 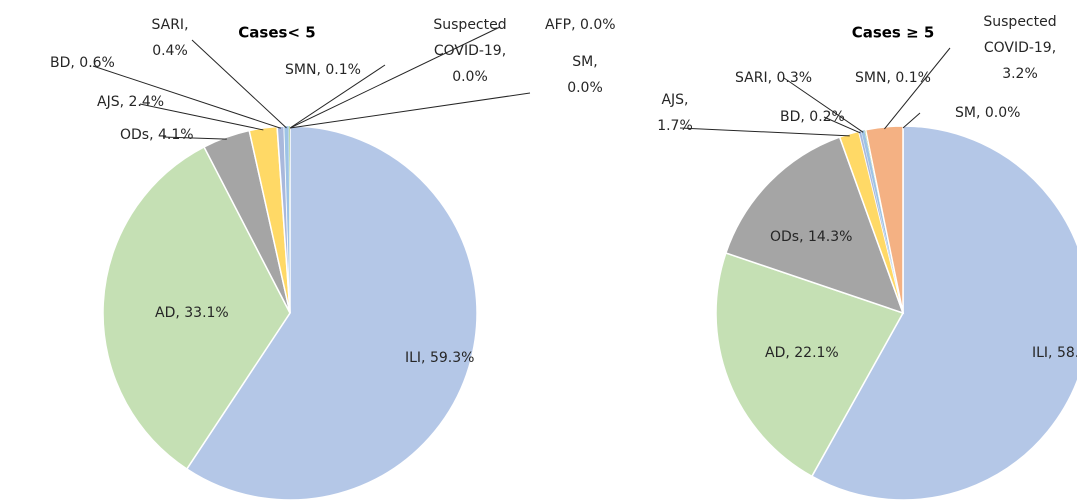 What do you see at coordinates (812, 117) in the screenshot?
I see `data-label: BD, 0.2%` at bounding box center [812, 117].